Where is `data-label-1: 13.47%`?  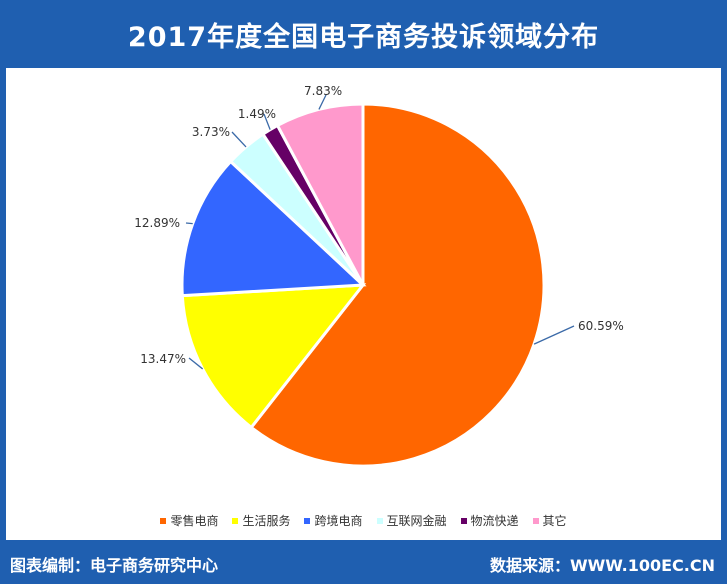
data-label-1: 13.47% is located at coordinates (163, 359).